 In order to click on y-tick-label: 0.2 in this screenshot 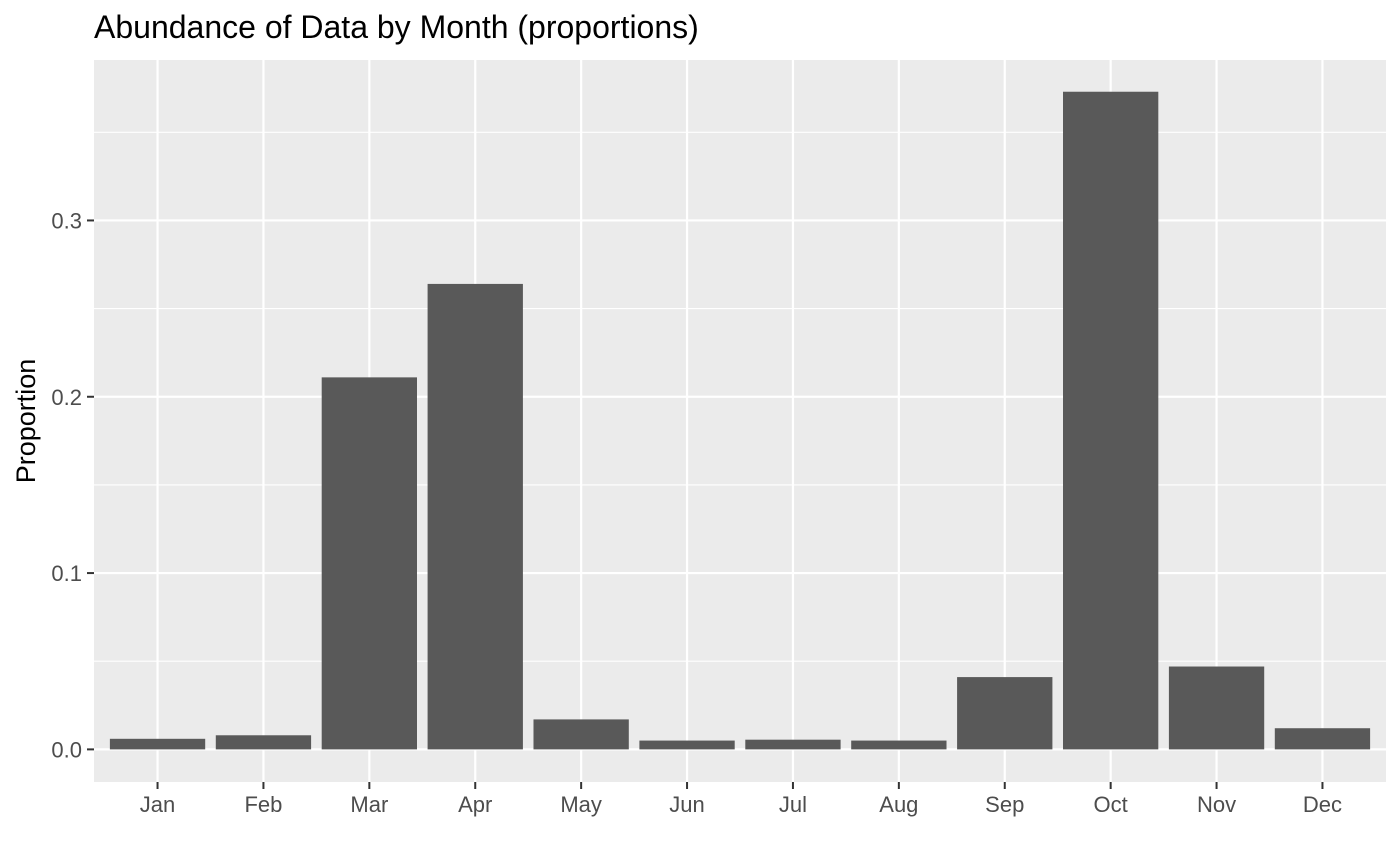, I will do `click(66, 397)`.